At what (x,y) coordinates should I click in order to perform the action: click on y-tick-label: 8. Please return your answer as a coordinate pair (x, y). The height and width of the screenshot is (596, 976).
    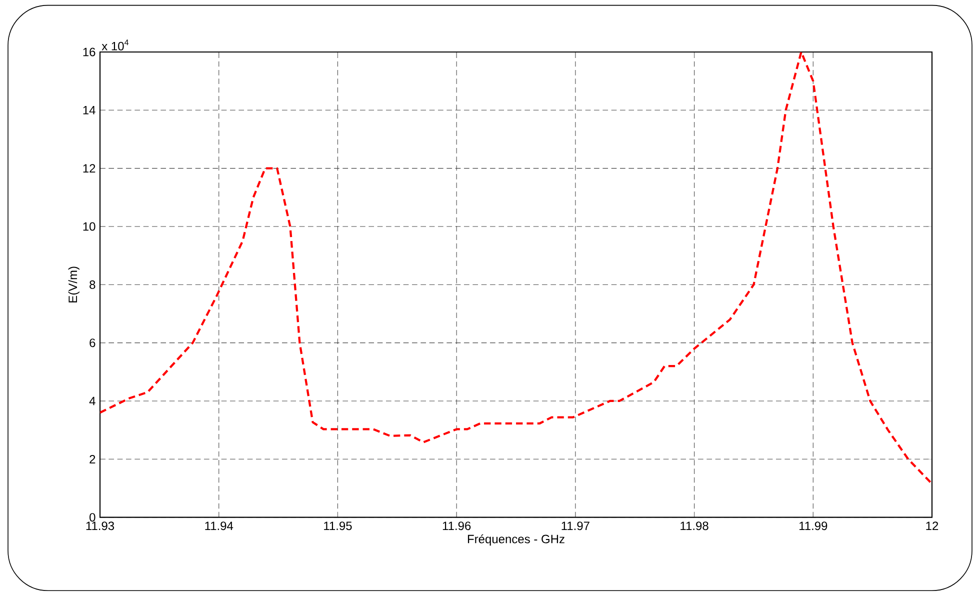
    Looking at the image, I should click on (93, 284).